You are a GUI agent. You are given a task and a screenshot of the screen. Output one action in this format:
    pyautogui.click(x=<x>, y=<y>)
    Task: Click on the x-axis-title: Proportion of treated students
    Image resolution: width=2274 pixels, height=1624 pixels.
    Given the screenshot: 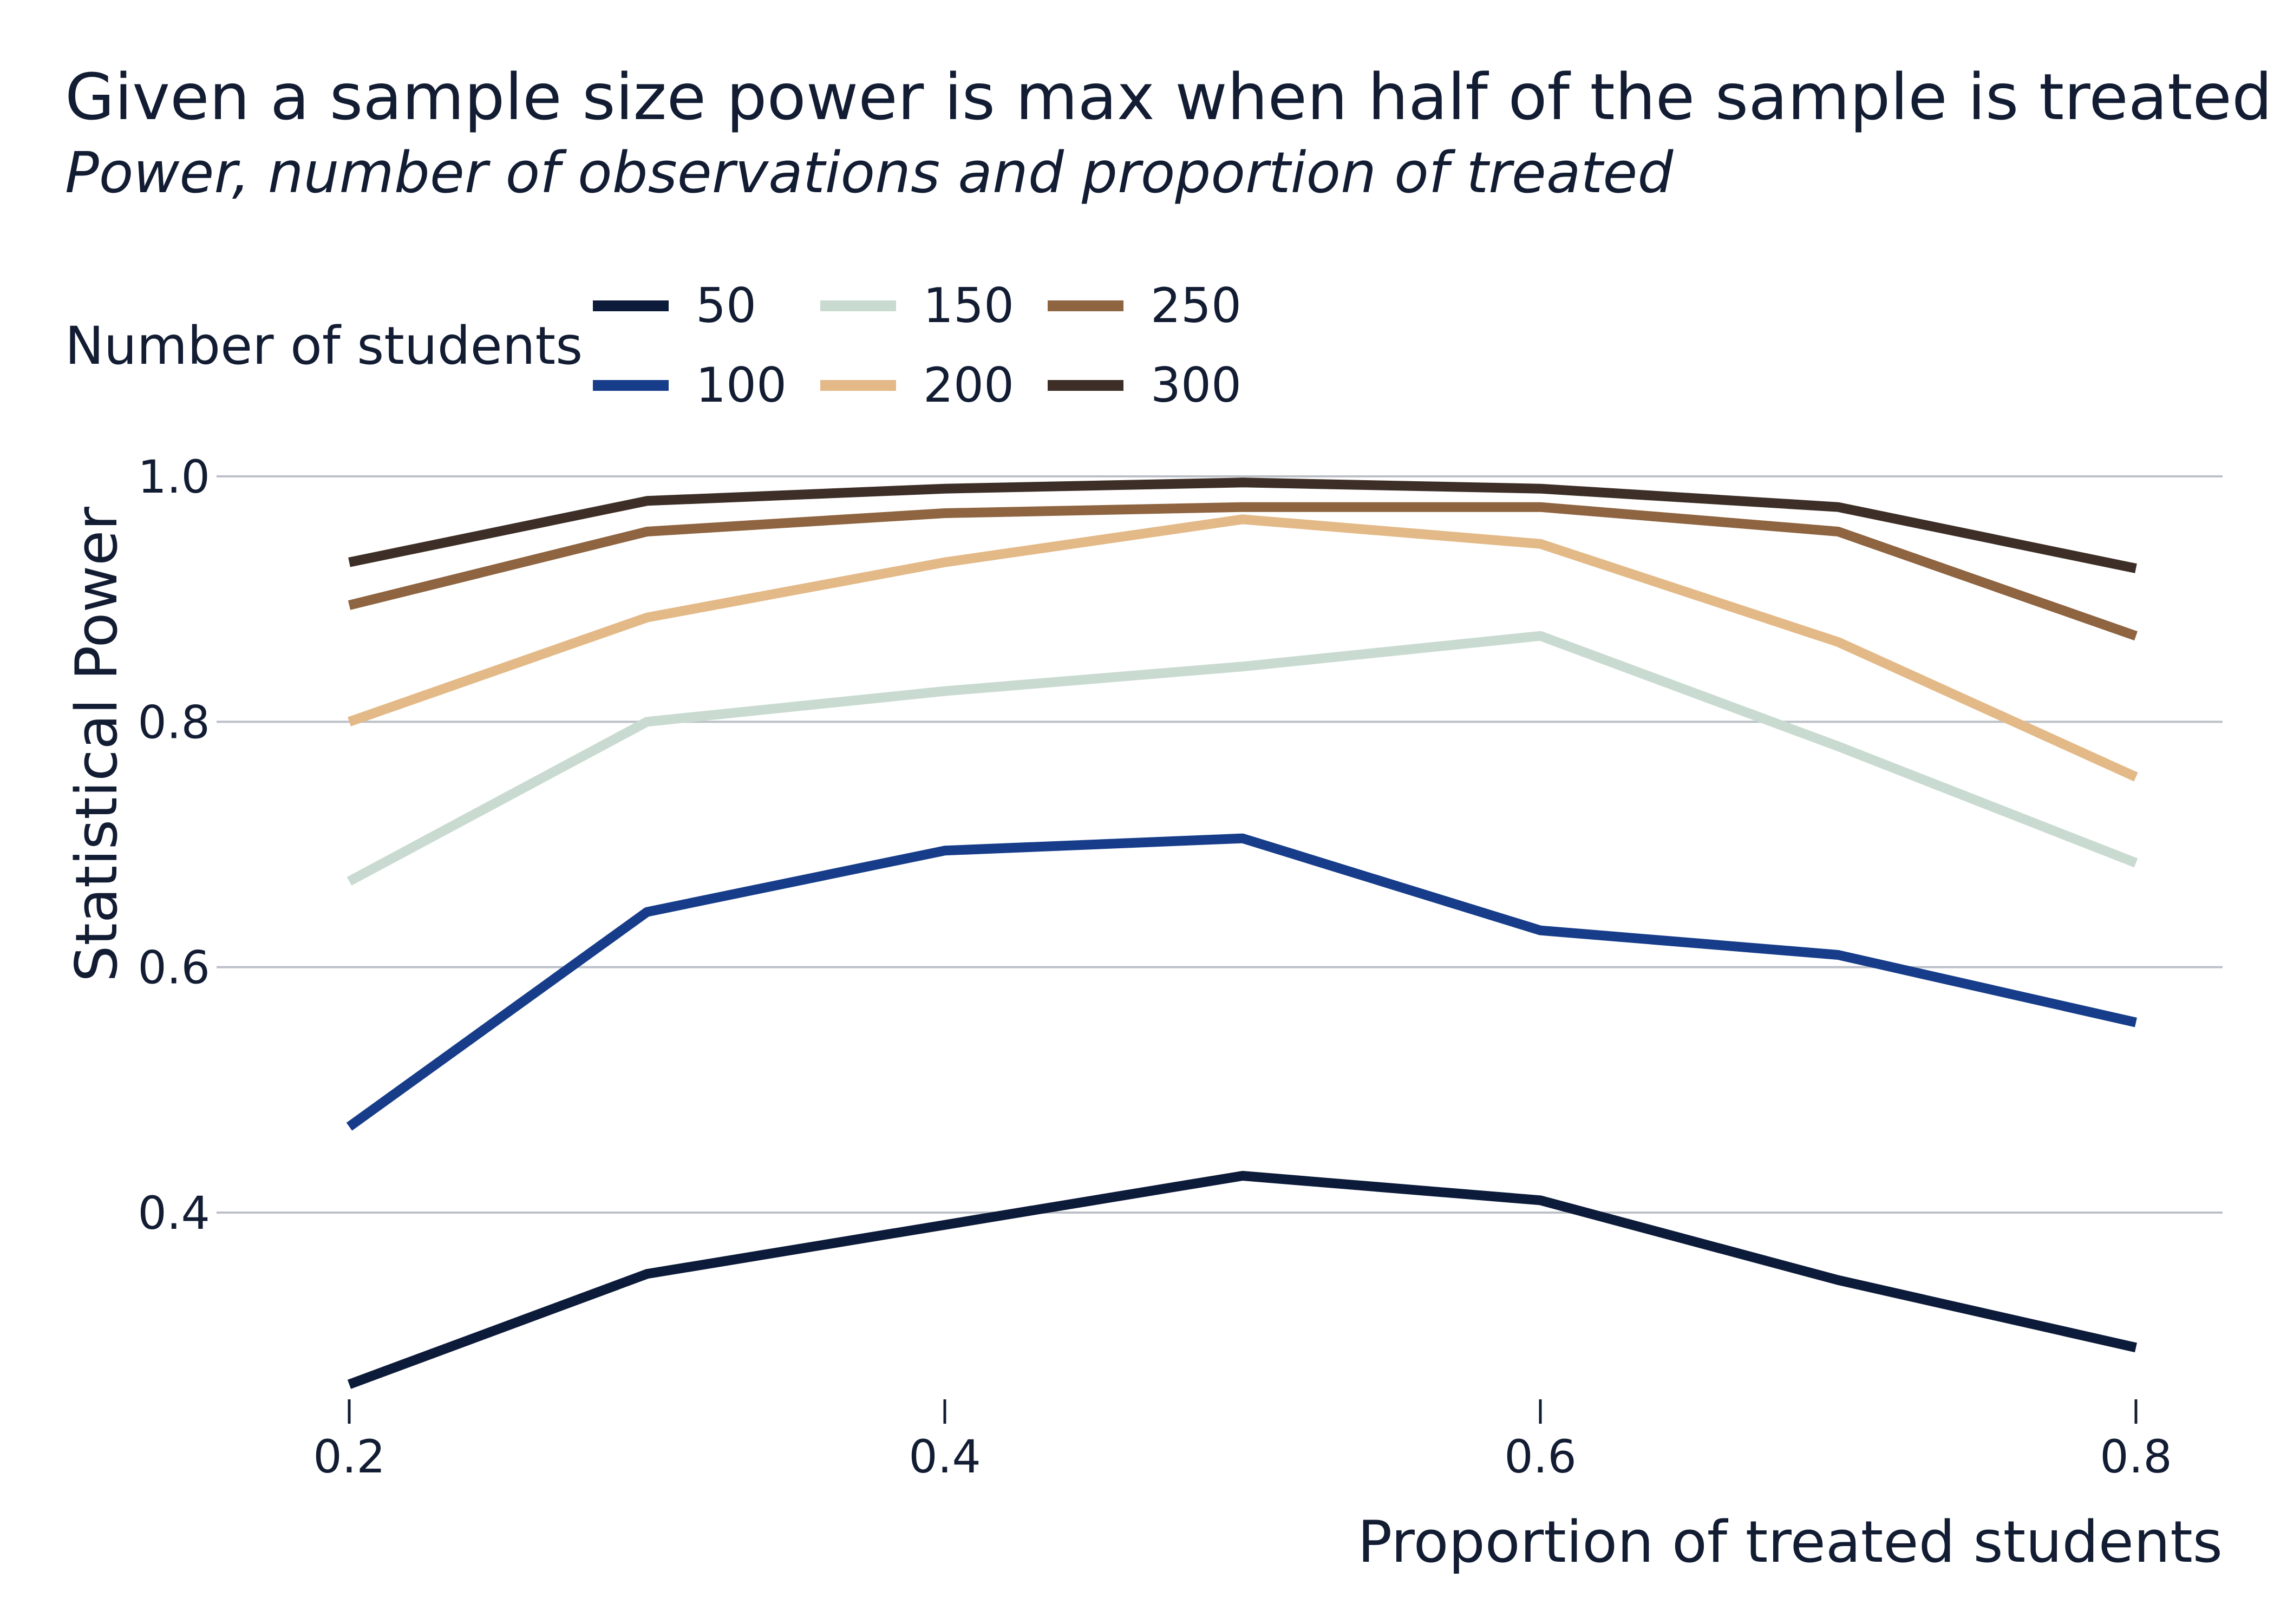 What is the action you would take?
    pyautogui.click(x=1790, y=1542)
    